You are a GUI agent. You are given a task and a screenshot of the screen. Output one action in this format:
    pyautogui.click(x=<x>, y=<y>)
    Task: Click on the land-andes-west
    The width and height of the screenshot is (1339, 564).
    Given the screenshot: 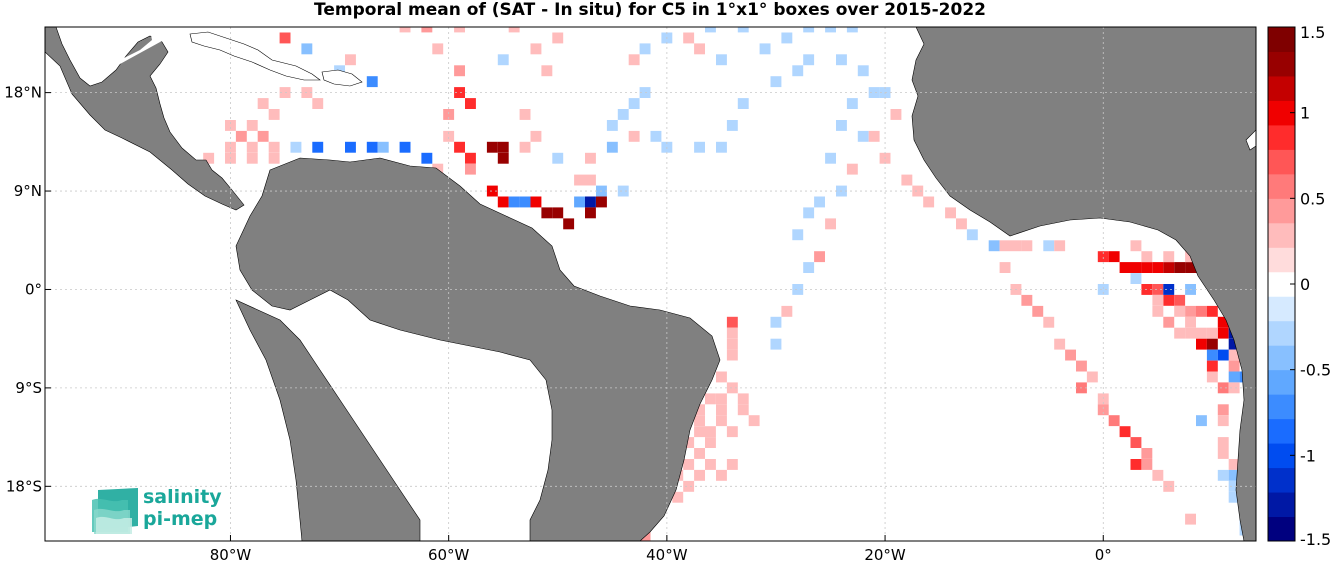 What is the action you would take?
    pyautogui.click(x=328, y=420)
    